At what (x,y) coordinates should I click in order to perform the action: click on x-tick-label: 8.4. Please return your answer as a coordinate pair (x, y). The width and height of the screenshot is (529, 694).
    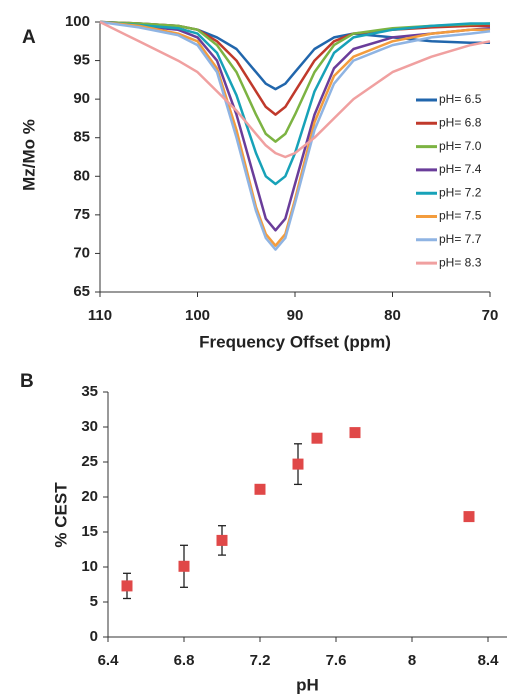
    Looking at the image, I should click on (489, 660).